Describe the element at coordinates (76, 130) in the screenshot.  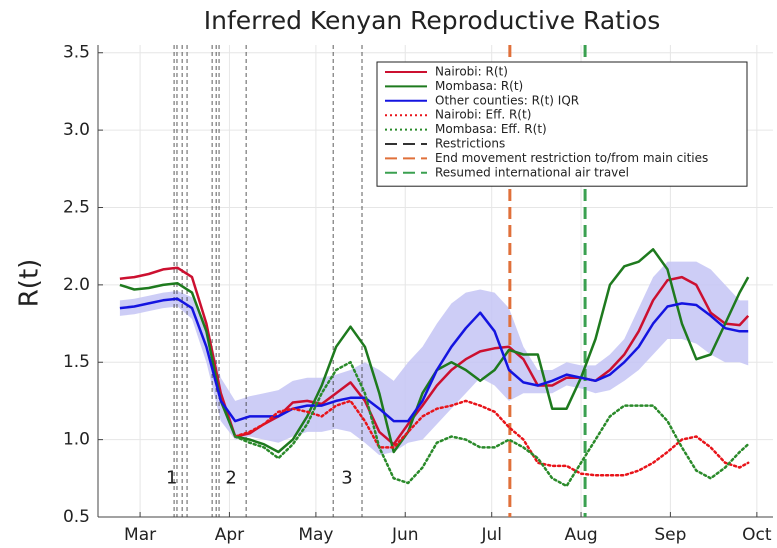
I see `y-tick-label: 3.0` at that location.